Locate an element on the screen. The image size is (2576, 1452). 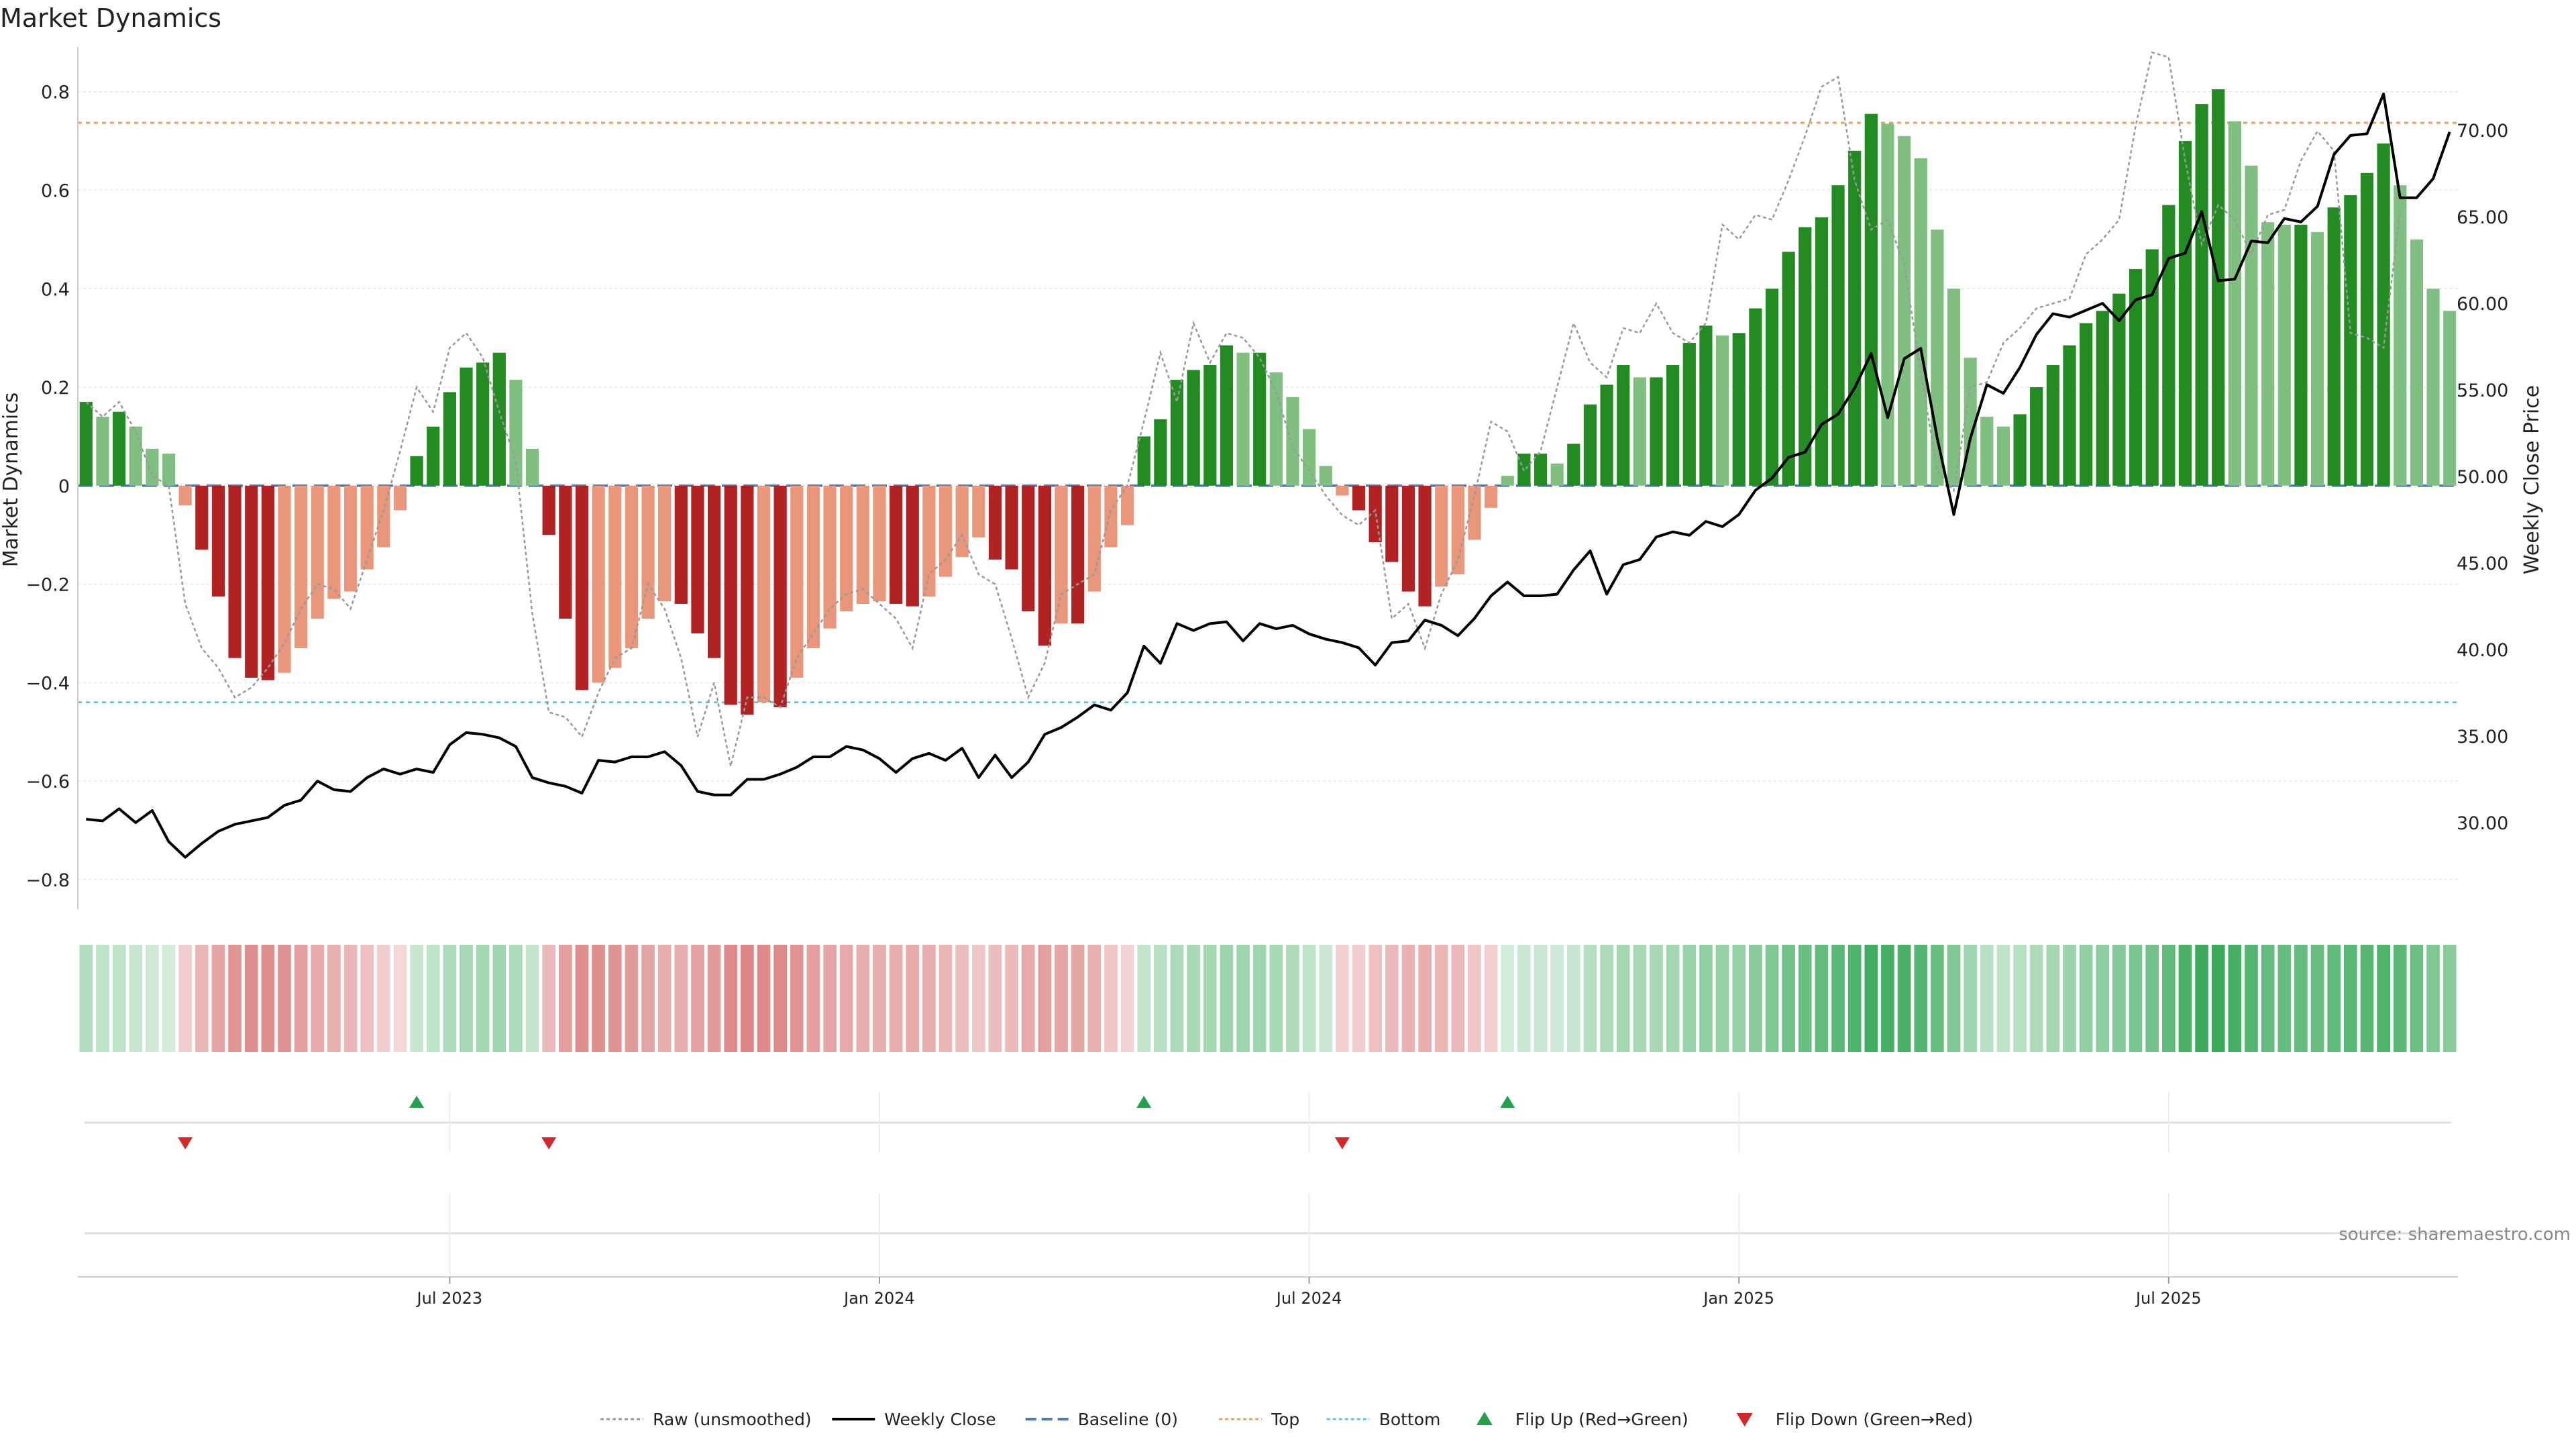
left-tick-label: 0.8 is located at coordinates (55, 93).